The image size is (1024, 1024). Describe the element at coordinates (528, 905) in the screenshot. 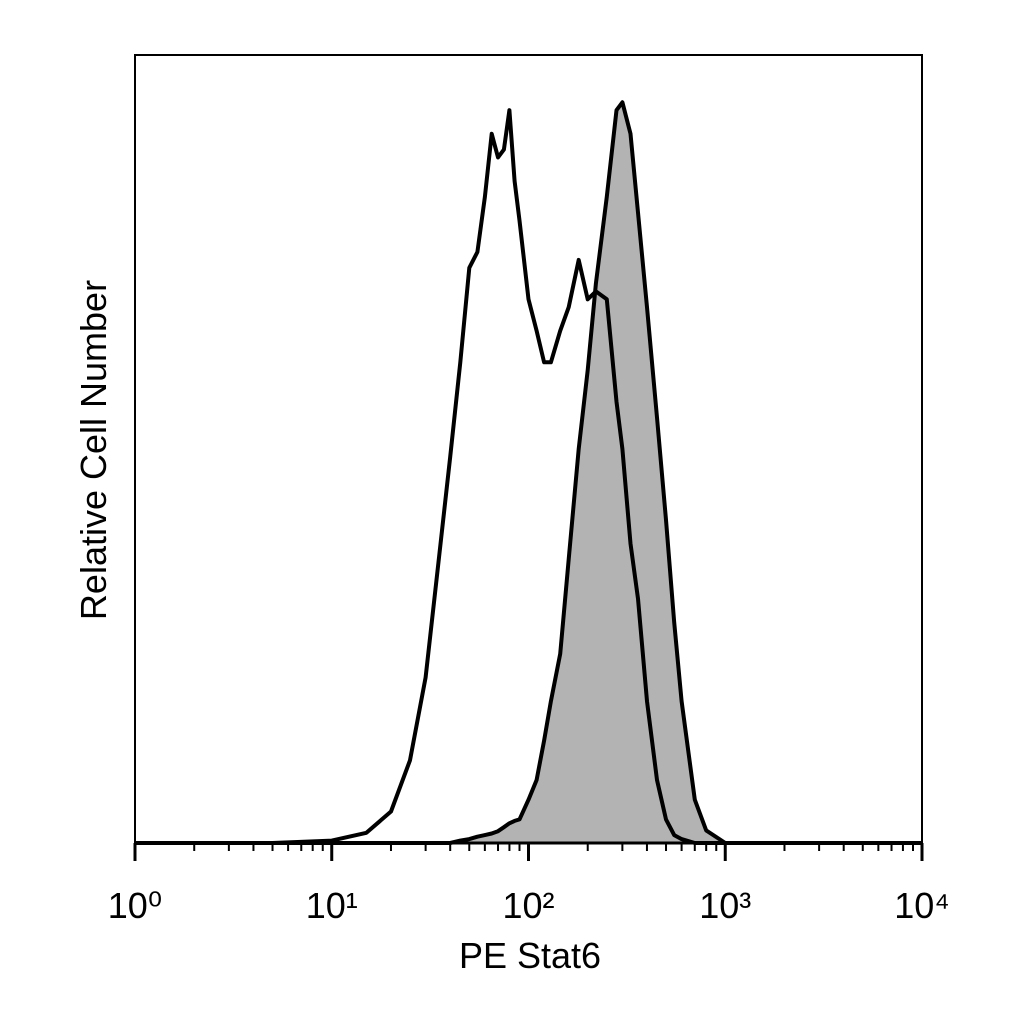

I see `x-tick-label: 10²` at that location.